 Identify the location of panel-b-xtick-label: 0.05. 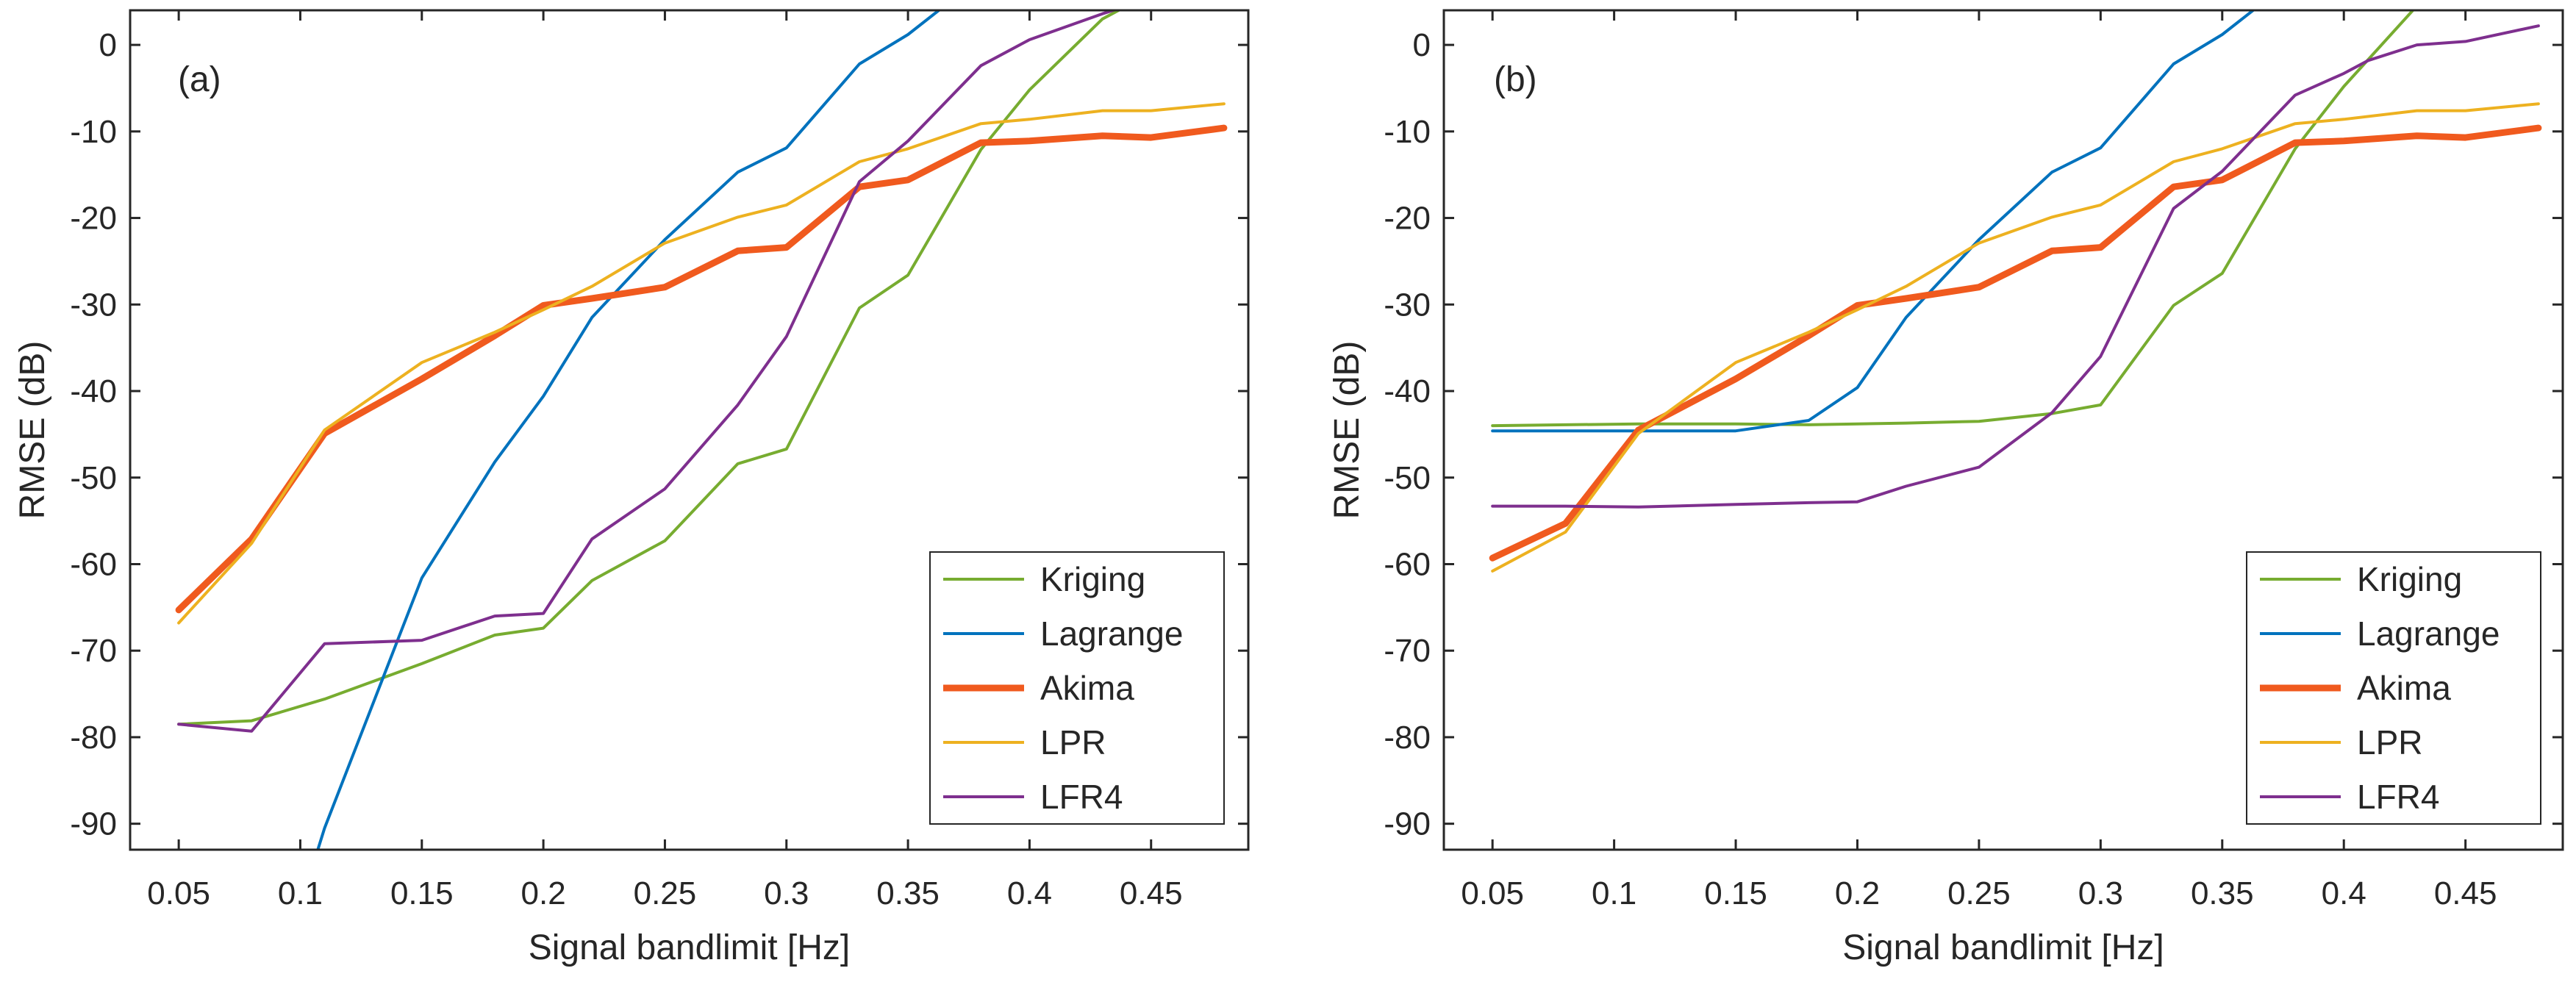
(1493, 893).